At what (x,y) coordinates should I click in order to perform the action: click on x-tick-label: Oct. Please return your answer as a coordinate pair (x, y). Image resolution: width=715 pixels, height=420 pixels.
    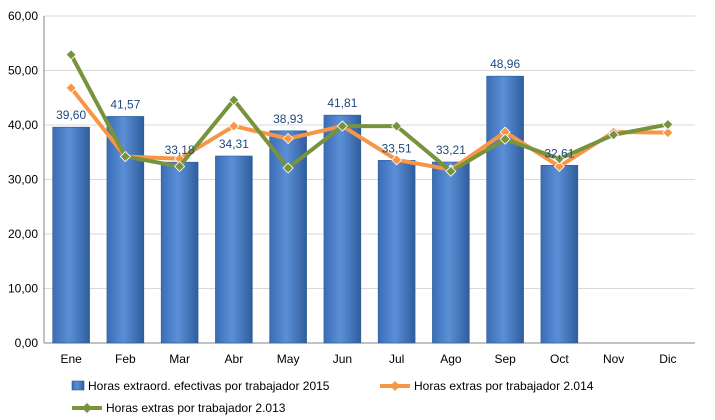
    Looking at the image, I should click on (559, 359).